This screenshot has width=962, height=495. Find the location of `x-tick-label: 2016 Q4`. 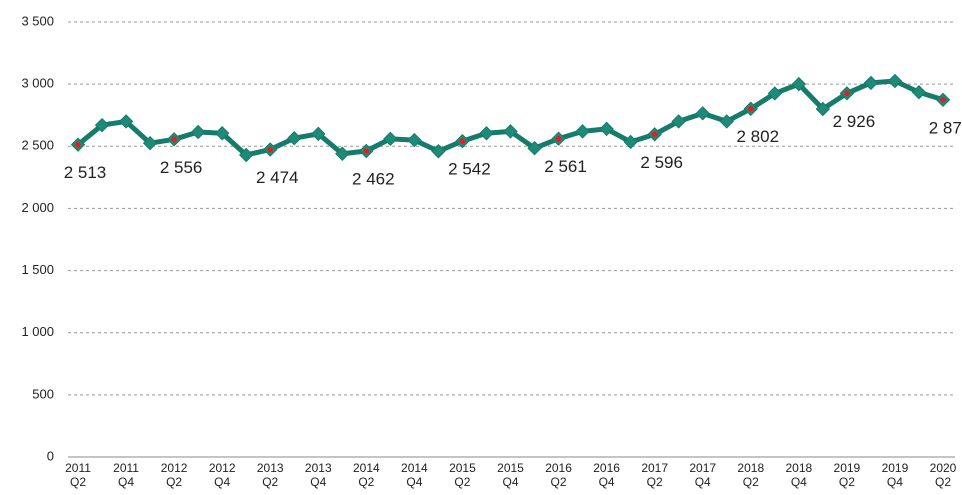

x-tick-label: 2016 Q4 is located at coordinates (606, 475).